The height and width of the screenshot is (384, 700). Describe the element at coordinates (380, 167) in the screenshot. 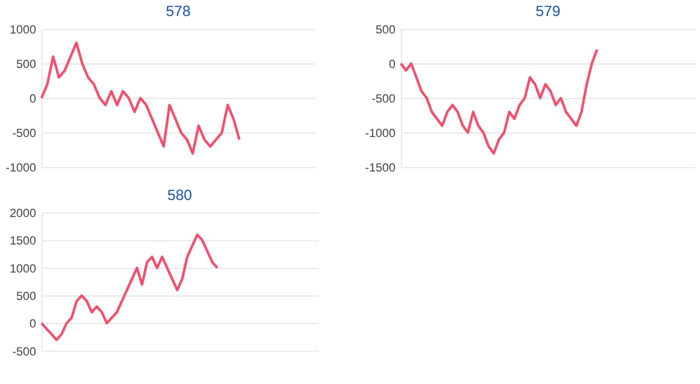

I see `y-tick-label: -1500` at that location.